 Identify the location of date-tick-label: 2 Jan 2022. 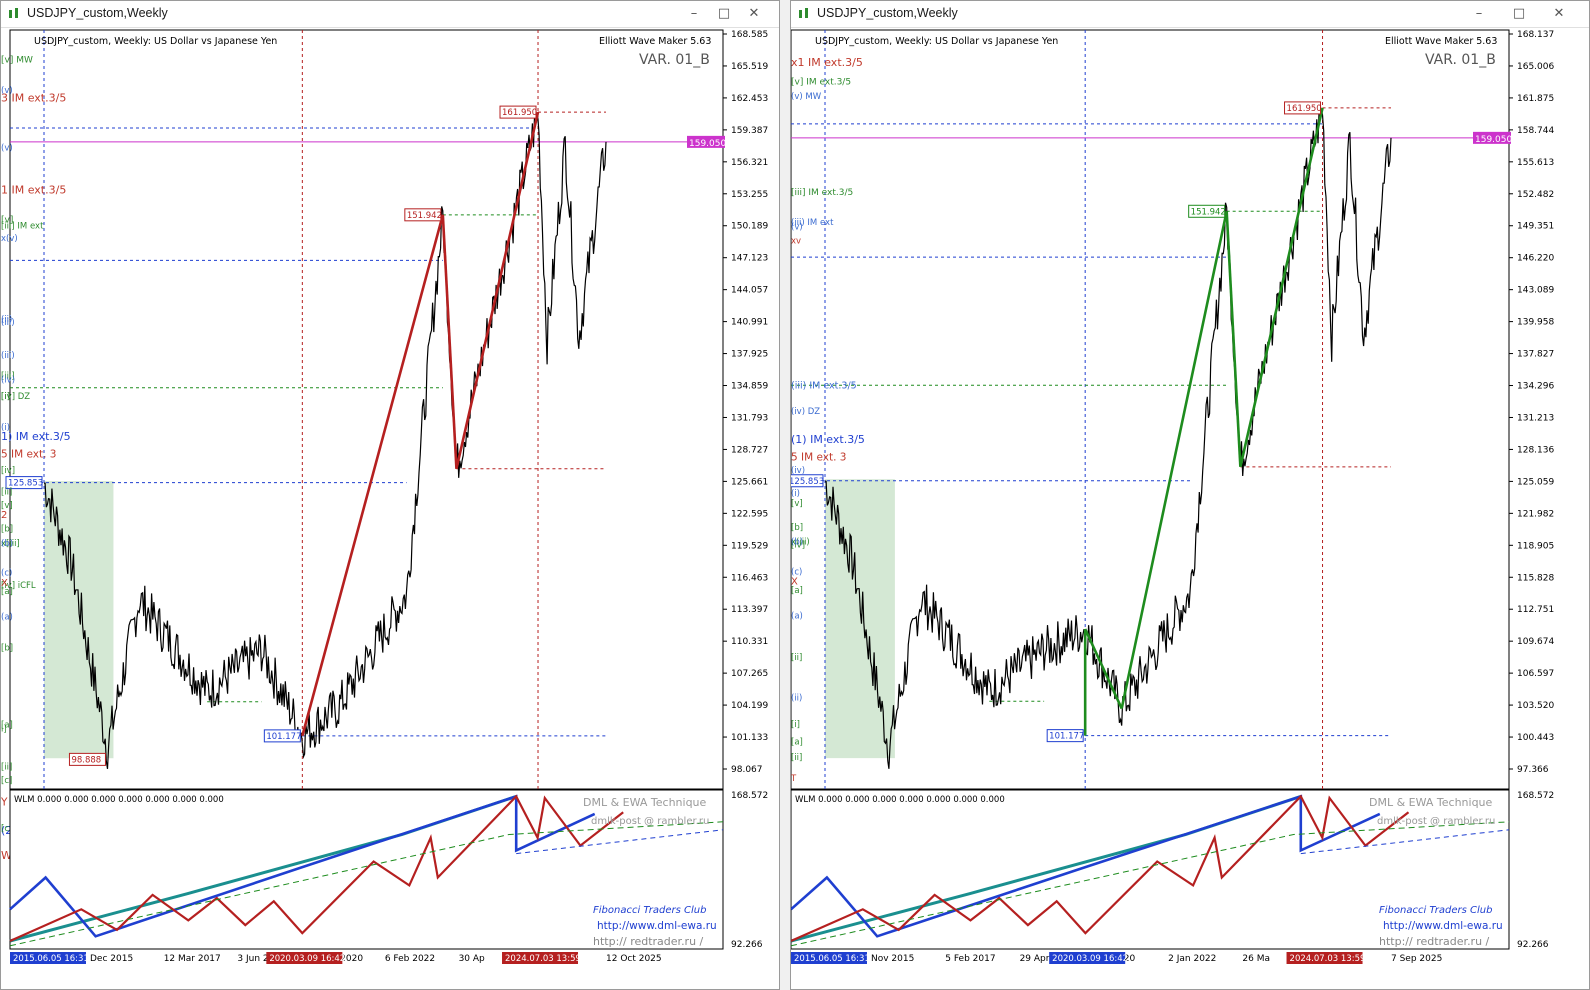
(1192, 959).